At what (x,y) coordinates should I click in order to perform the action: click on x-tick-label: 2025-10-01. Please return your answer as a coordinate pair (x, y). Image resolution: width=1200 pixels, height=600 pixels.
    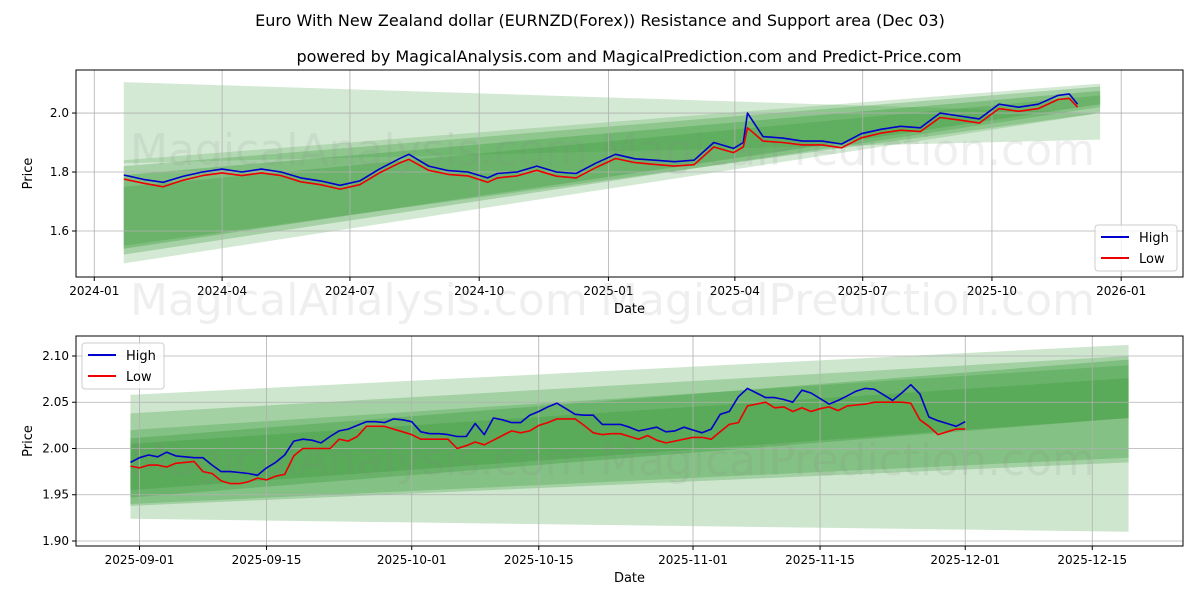
    Looking at the image, I should click on (412, 560).